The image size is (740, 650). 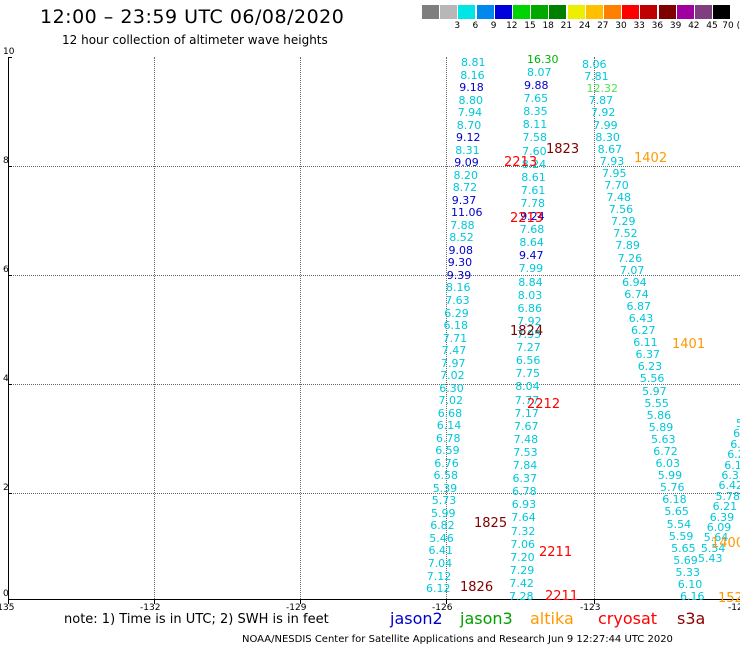 I want to click on wave-height-value: 6.78, so click(x=448, y=438).